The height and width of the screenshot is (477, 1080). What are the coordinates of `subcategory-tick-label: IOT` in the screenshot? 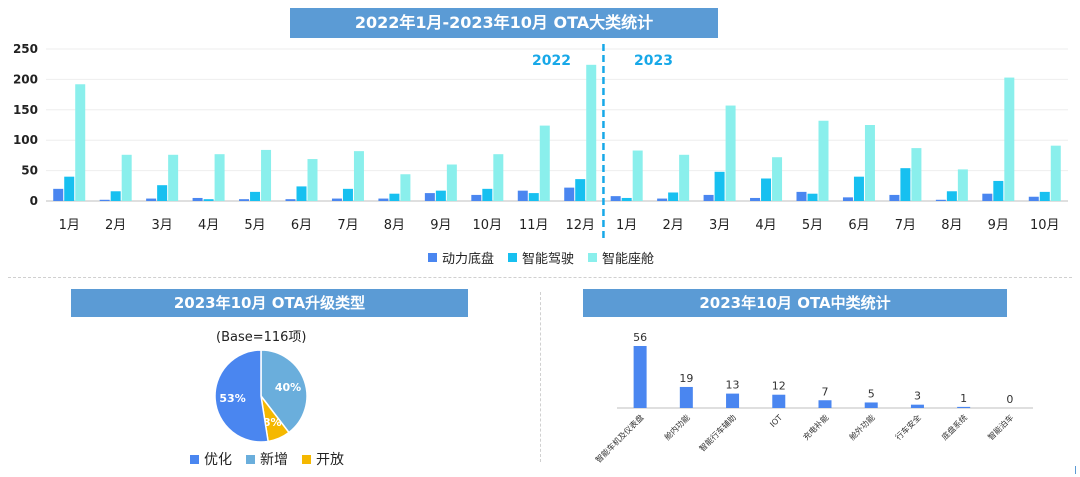 It's located at (776, 421).